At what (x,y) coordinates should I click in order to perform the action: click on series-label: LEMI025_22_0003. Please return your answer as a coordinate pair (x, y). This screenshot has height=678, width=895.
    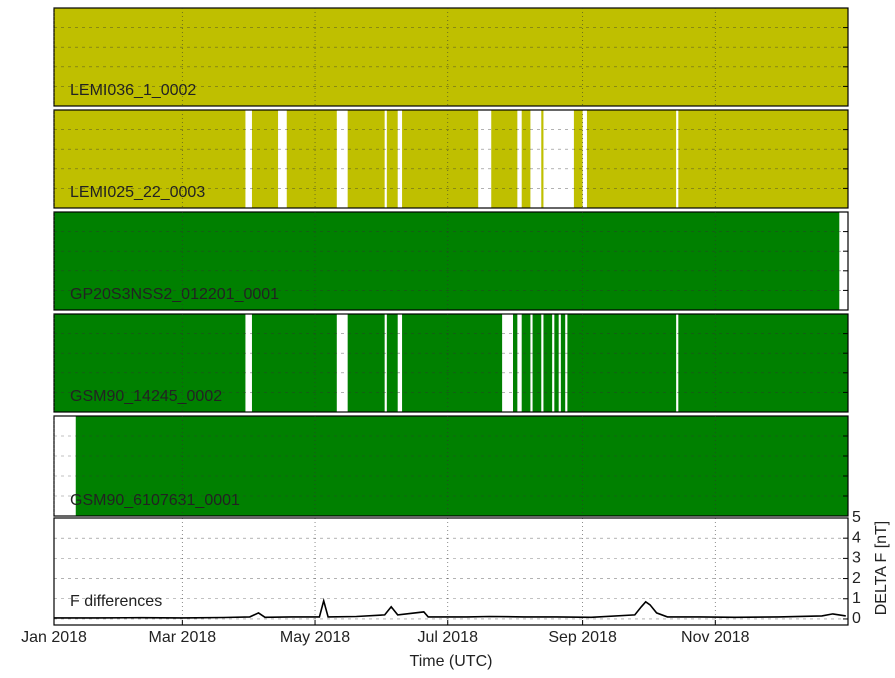
    Looking at the image, I should click on (137, 192).